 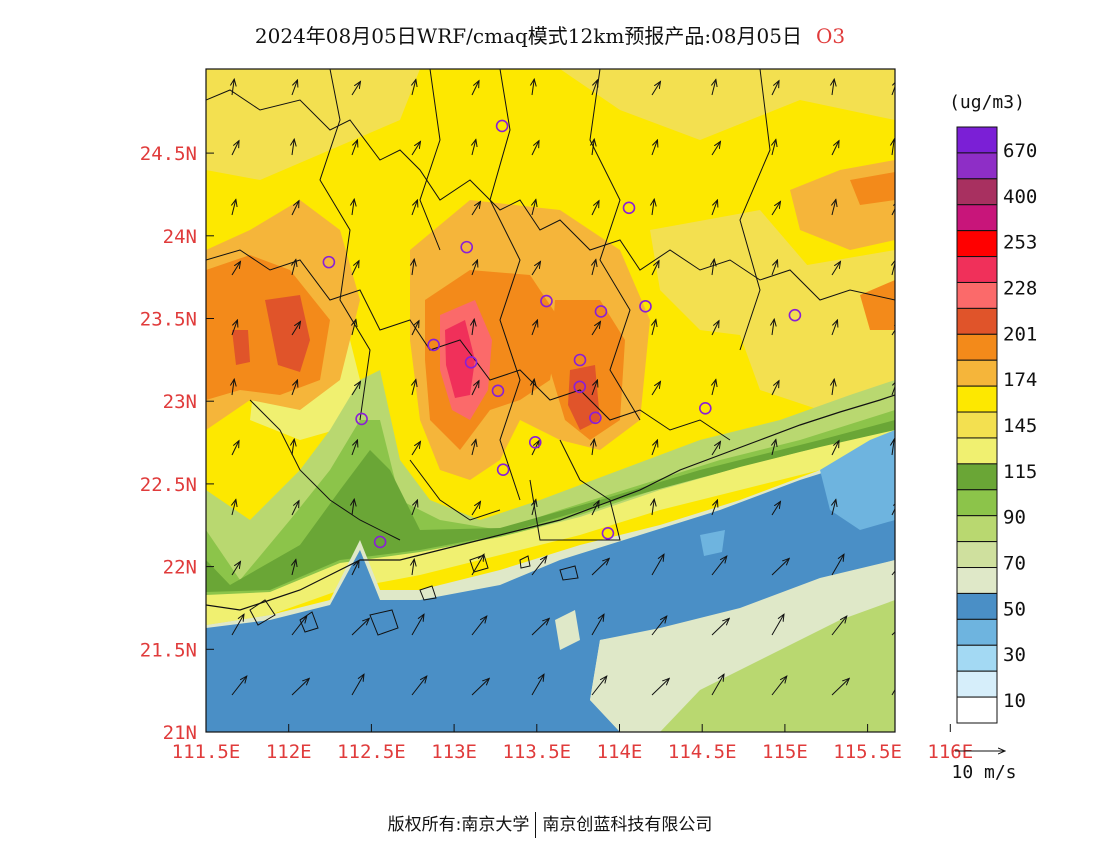 What do you see at coordinates (168, 320) in the screenshot?
I see `lat-tick-label: 23.5N` at bounding box center [168, 320].